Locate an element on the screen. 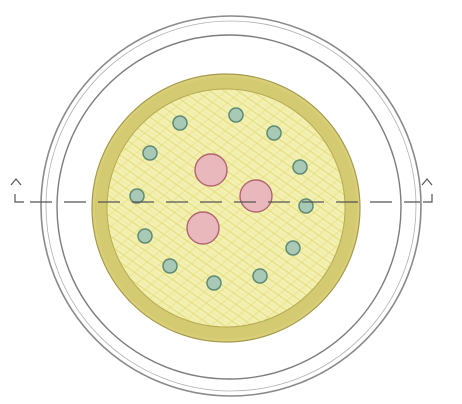  section-end-left is located at coordinates (19, 198).